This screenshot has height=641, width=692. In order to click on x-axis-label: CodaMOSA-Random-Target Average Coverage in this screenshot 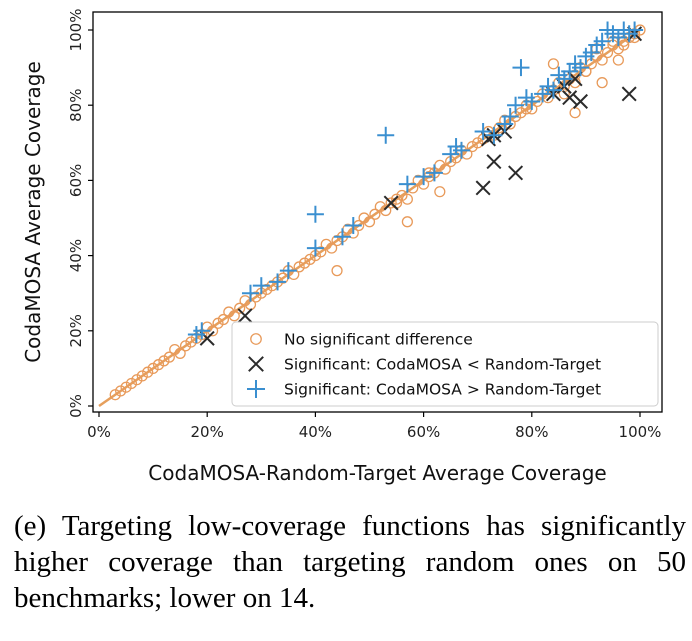, I will do `click(377, 473)`.